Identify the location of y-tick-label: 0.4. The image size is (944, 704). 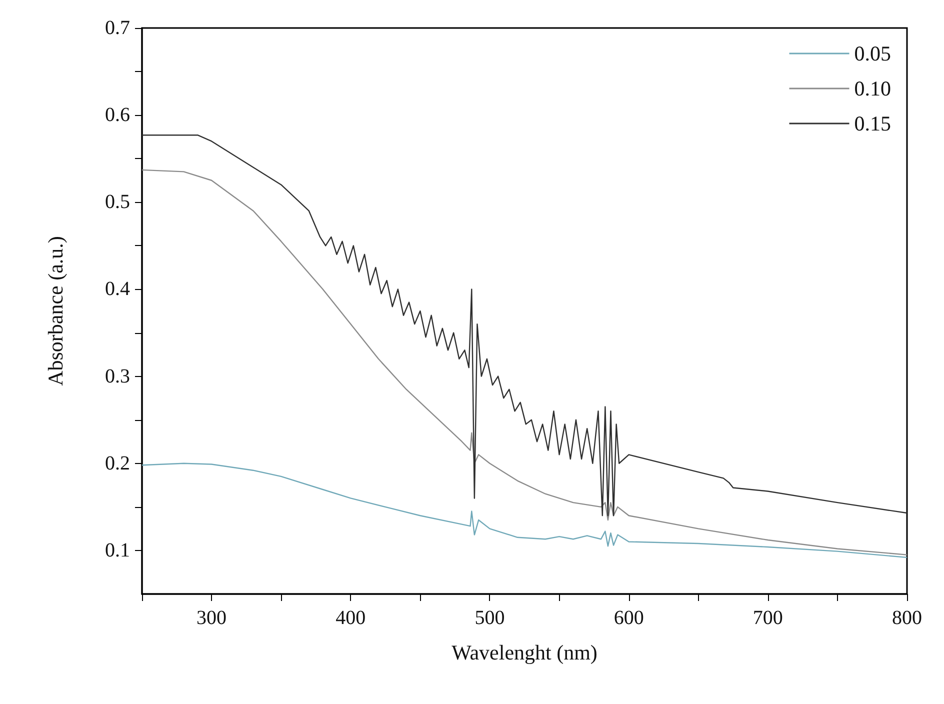
(117, 289).